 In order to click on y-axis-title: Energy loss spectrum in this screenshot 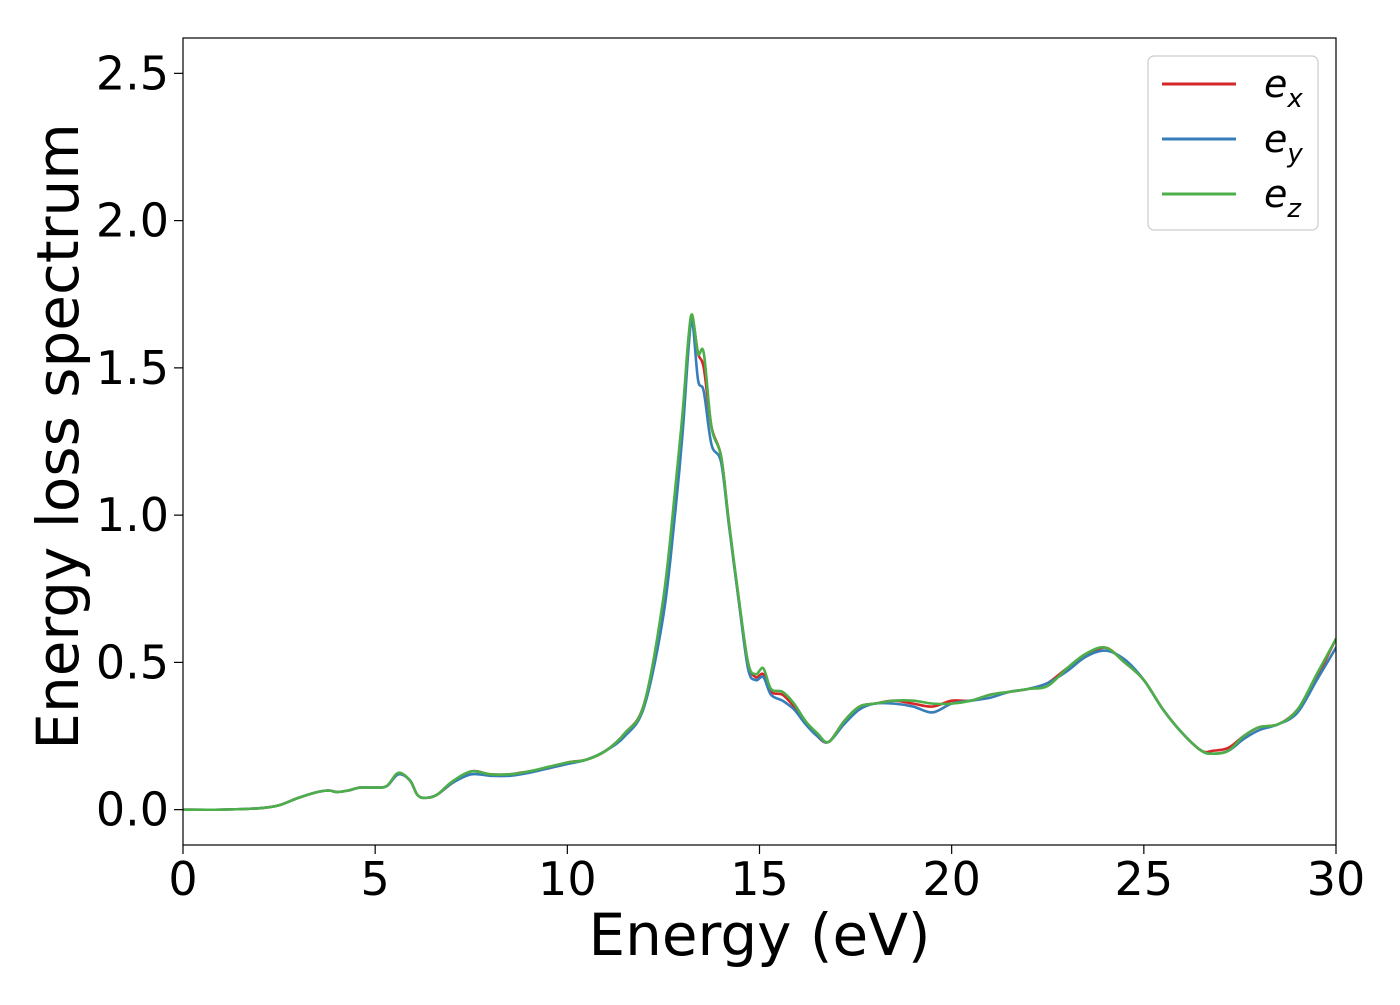, I will do `click(58, 436)`.